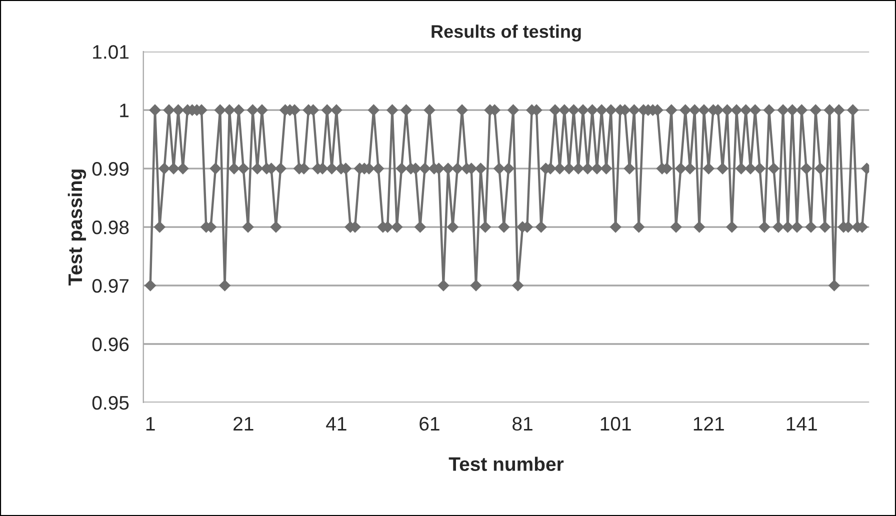 This screenshot has width=896, height=516. Describe the element at coordinates (801, 423) in the screenshot. I see `x-tick-label: 141` at that location.